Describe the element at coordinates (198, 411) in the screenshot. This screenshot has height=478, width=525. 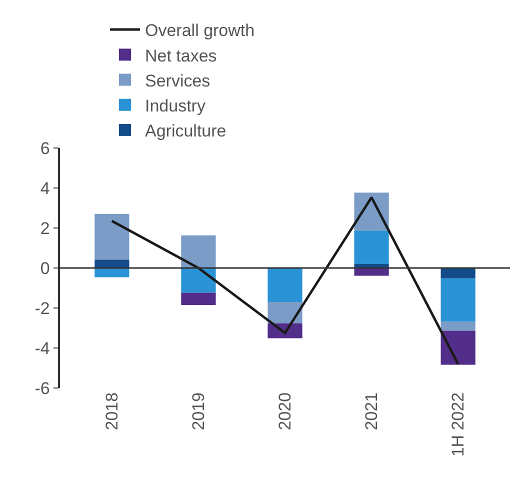
I see `x-tick-label: 2019` at that location.